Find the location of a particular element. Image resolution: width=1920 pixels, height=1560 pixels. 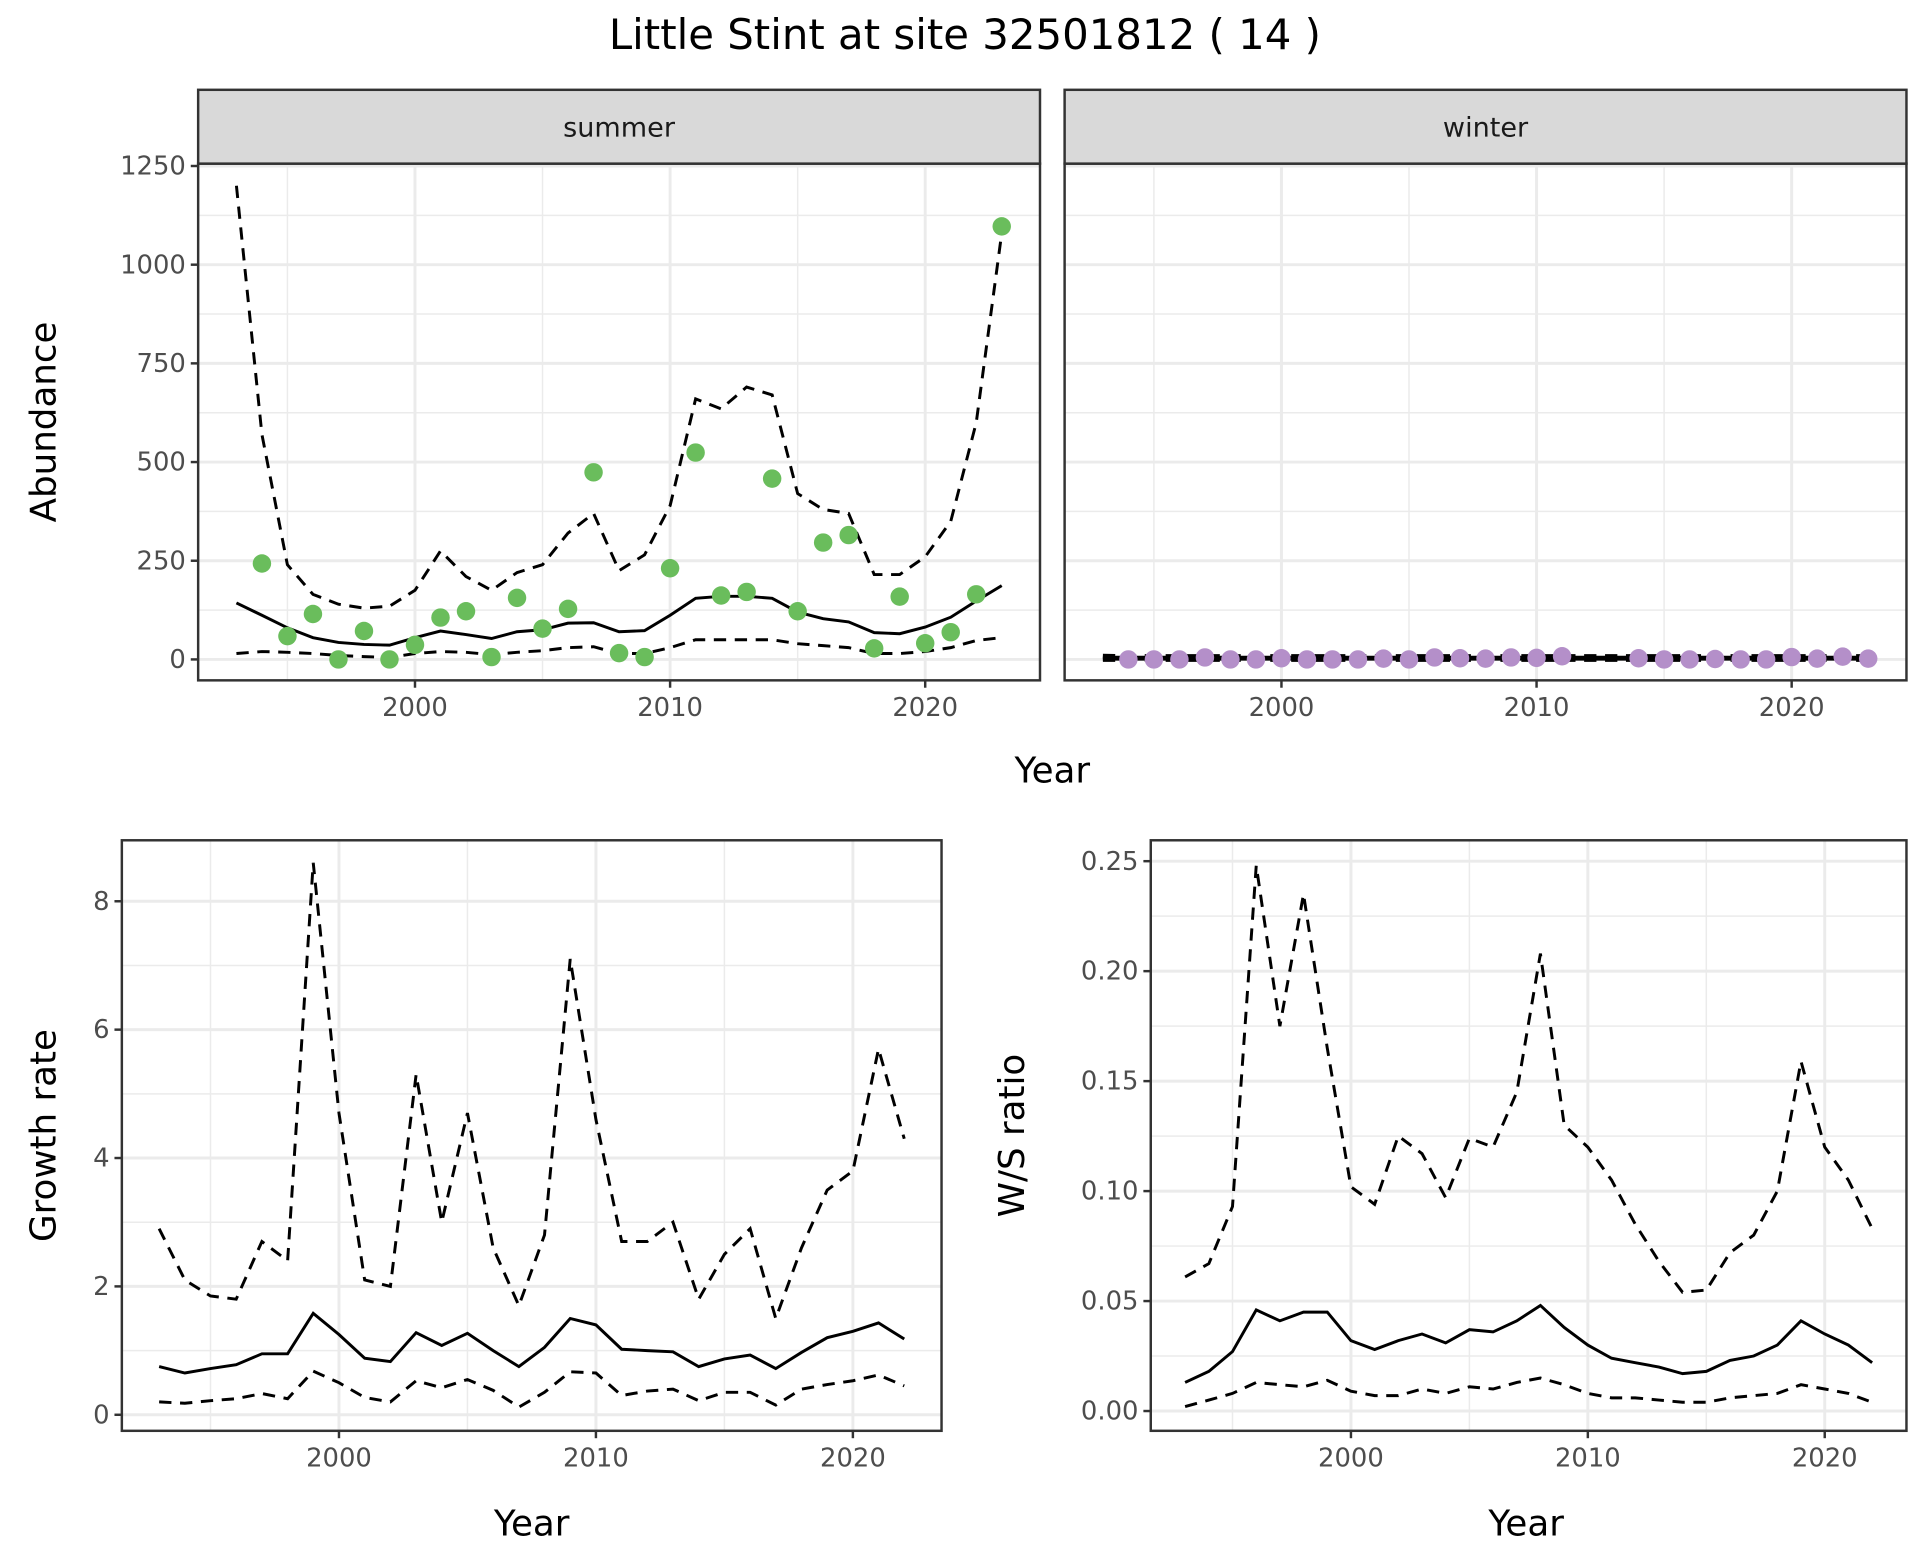

y-tick-label: 0.10 is located at coordinates (1110, 1192).